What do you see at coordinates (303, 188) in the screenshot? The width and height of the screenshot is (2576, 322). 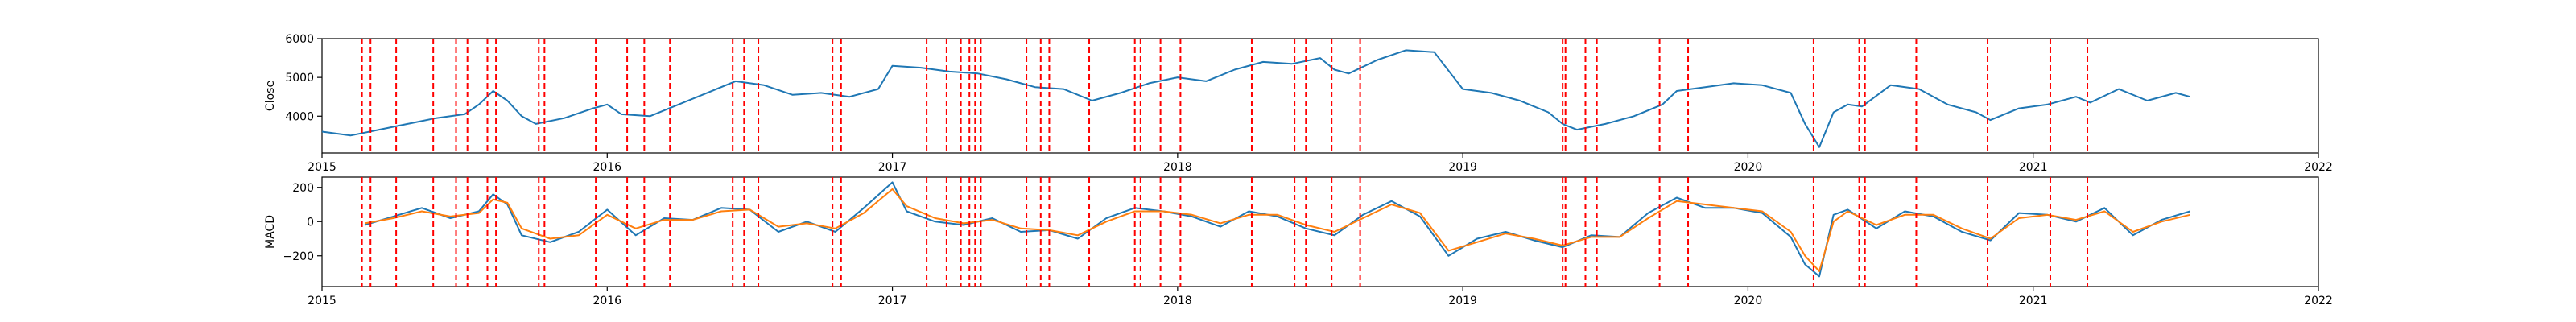 I see `y-tick-label: 200` at bounding box center [303, 188].